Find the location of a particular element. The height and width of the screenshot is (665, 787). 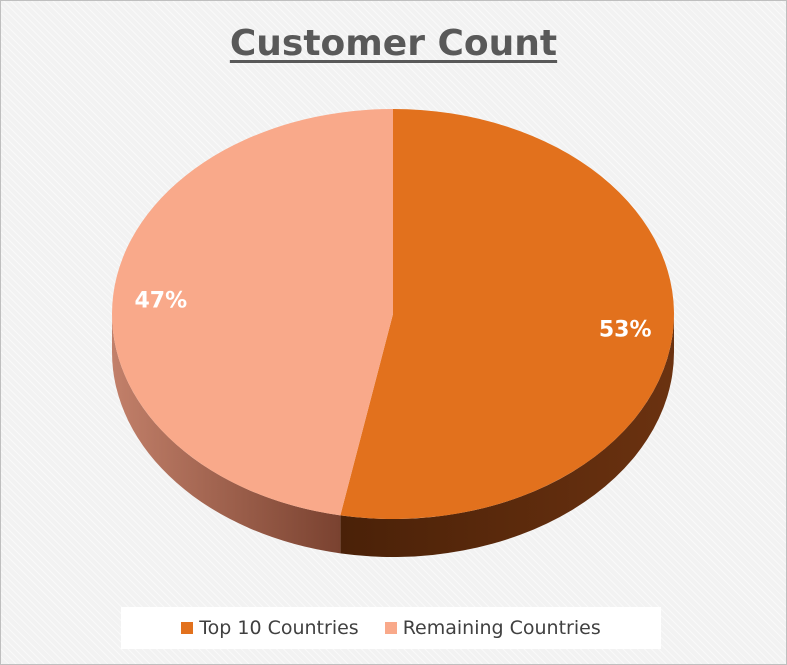

legend: Top 10 Countries Remaining Countries is located at coordinates (391, 628).